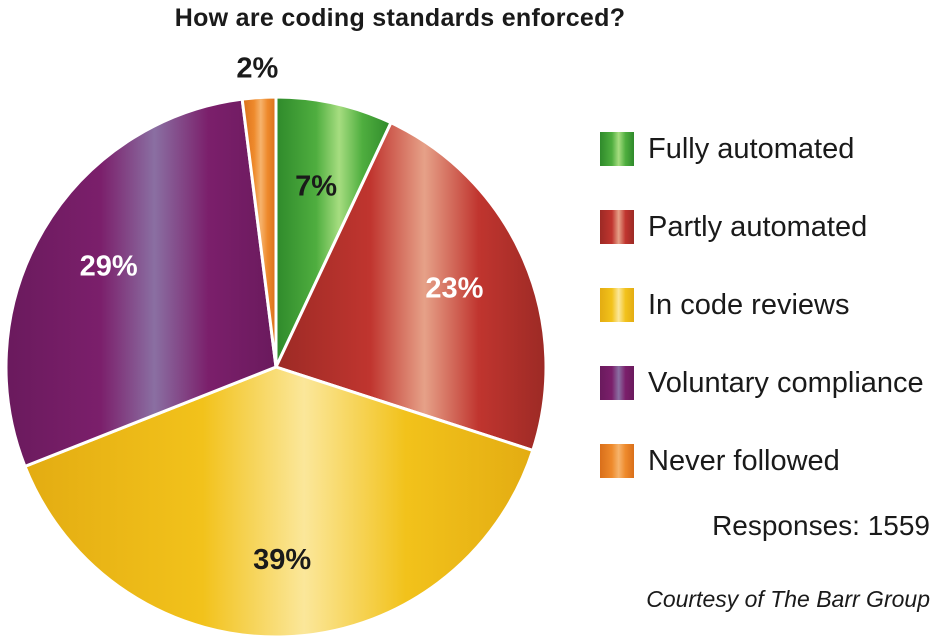 This screenshot has height=642, width=950. Describe the element at coordinates (257, 68) in the screenshot. I see `slice-value-label-never-followed: 2%` at that location.